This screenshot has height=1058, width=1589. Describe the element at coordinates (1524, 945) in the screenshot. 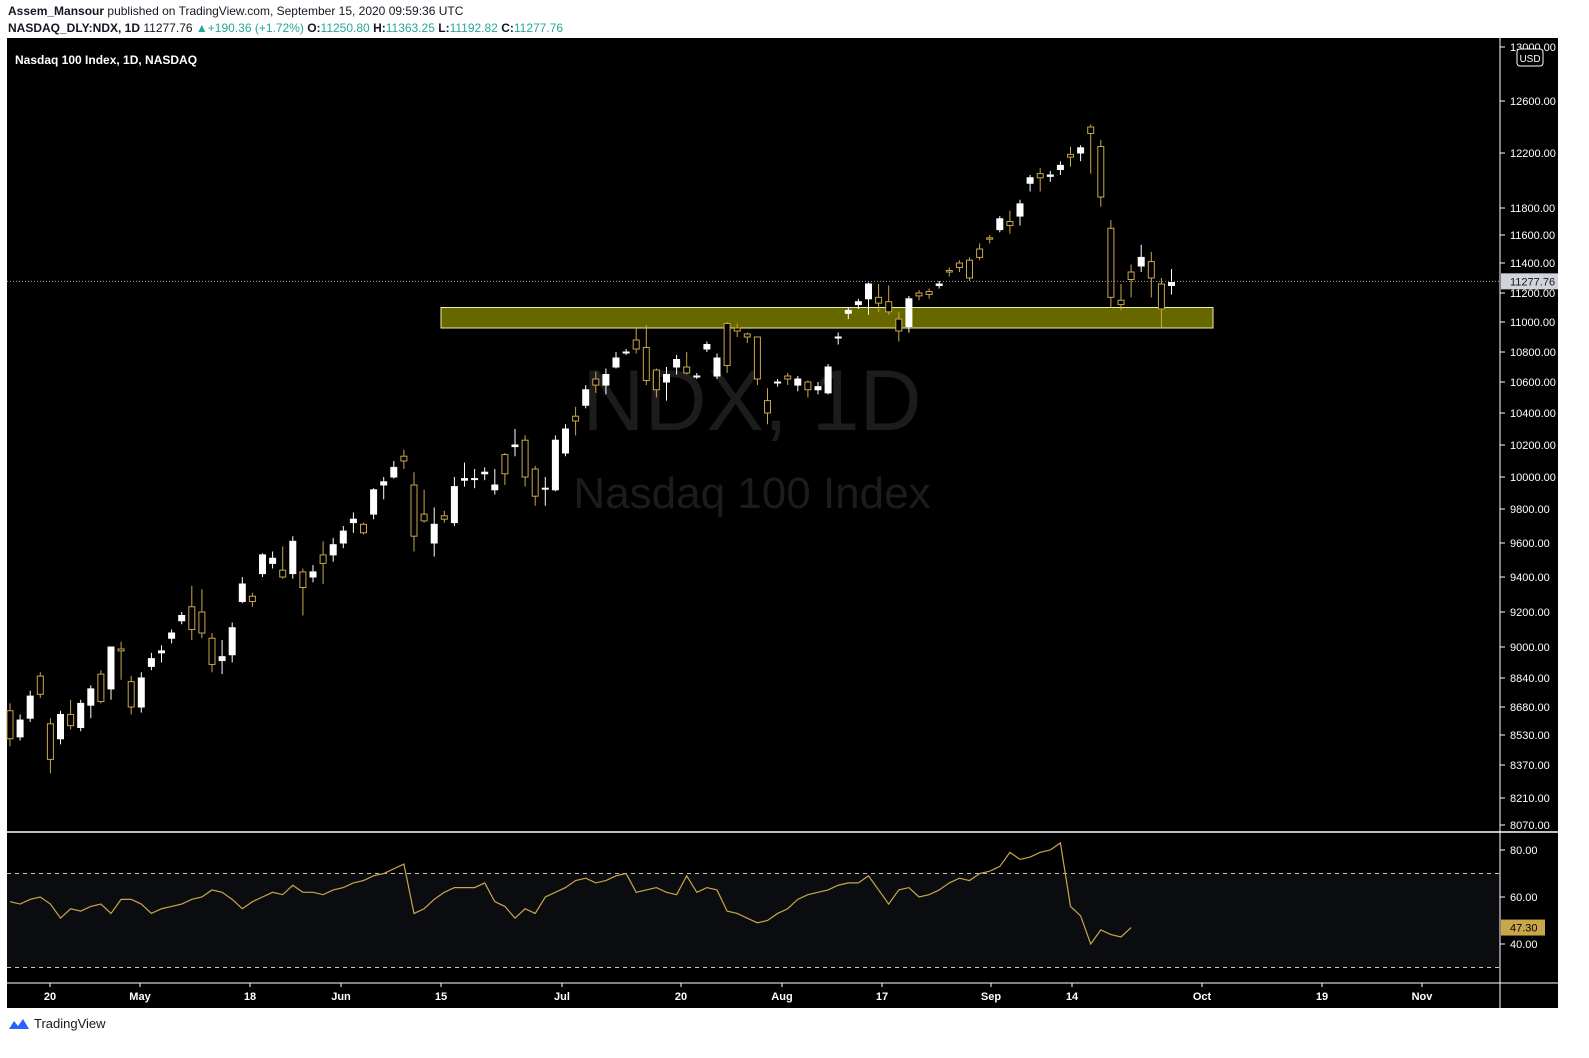

I see `rsi-tick-label: 40.00` at that location.